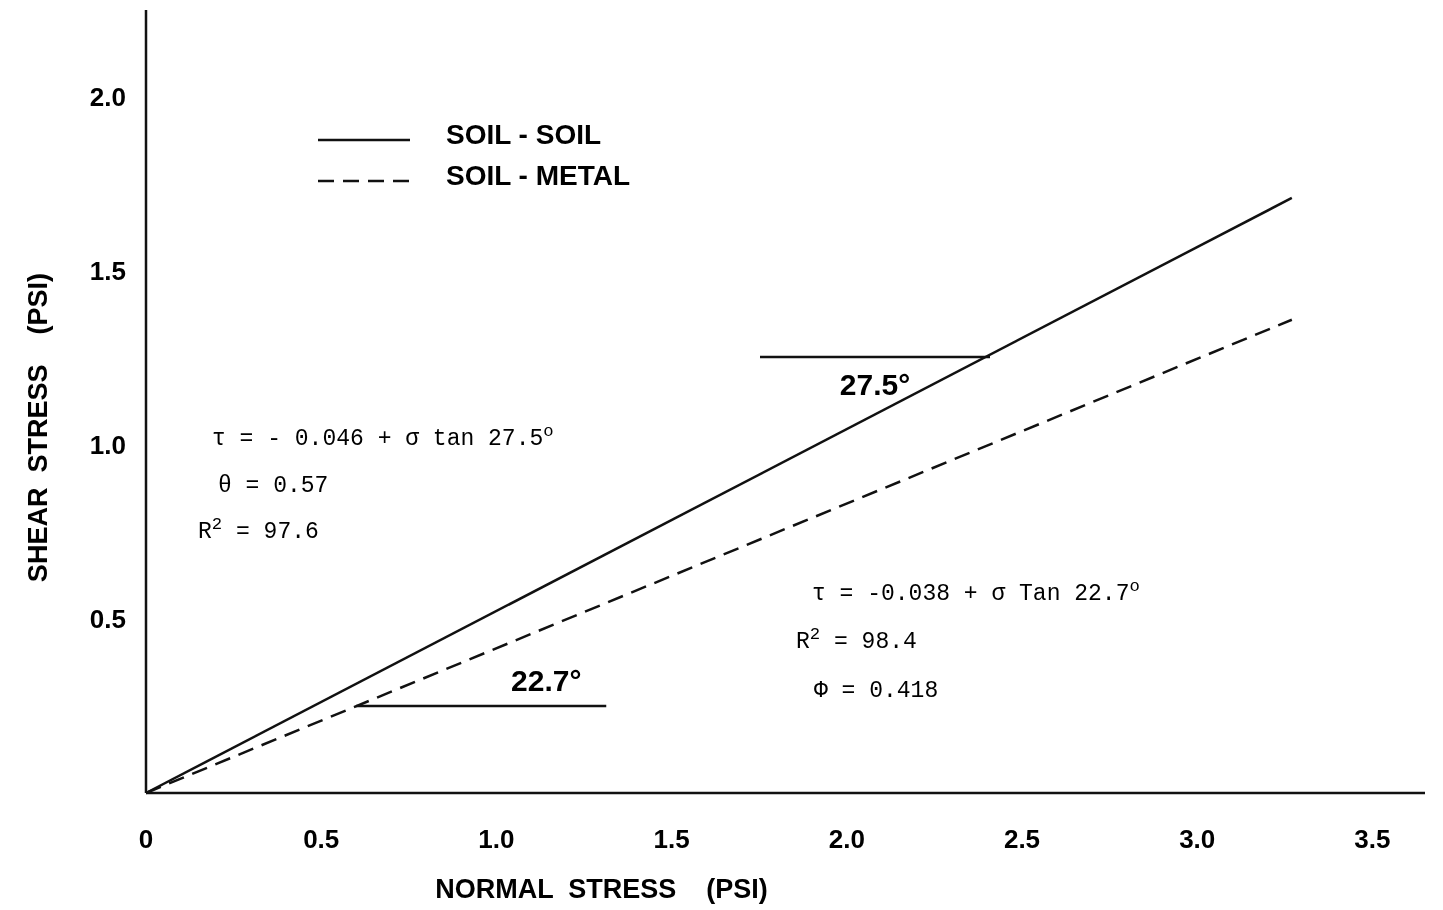 The height and width of the screenshot is (910, 1443). I want to click on y-tick-label: 2.0, so click(107, 97).